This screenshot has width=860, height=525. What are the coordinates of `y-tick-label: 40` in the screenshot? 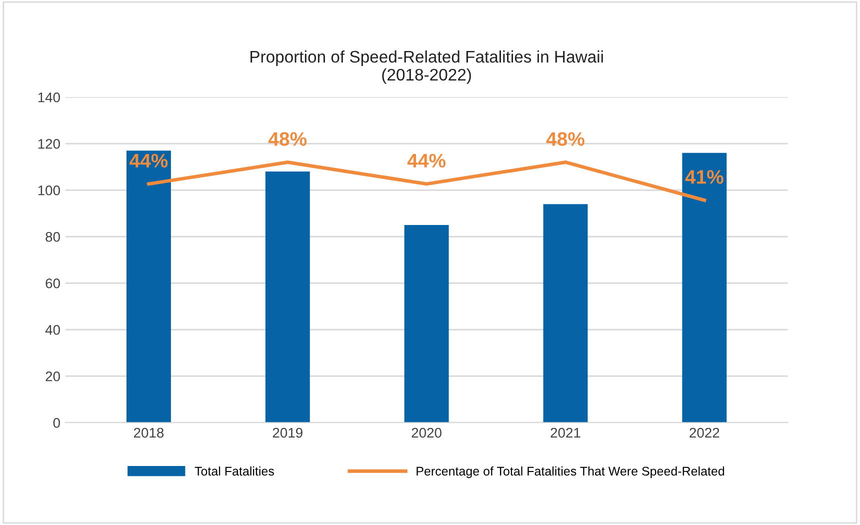 It's located at (52, 329).